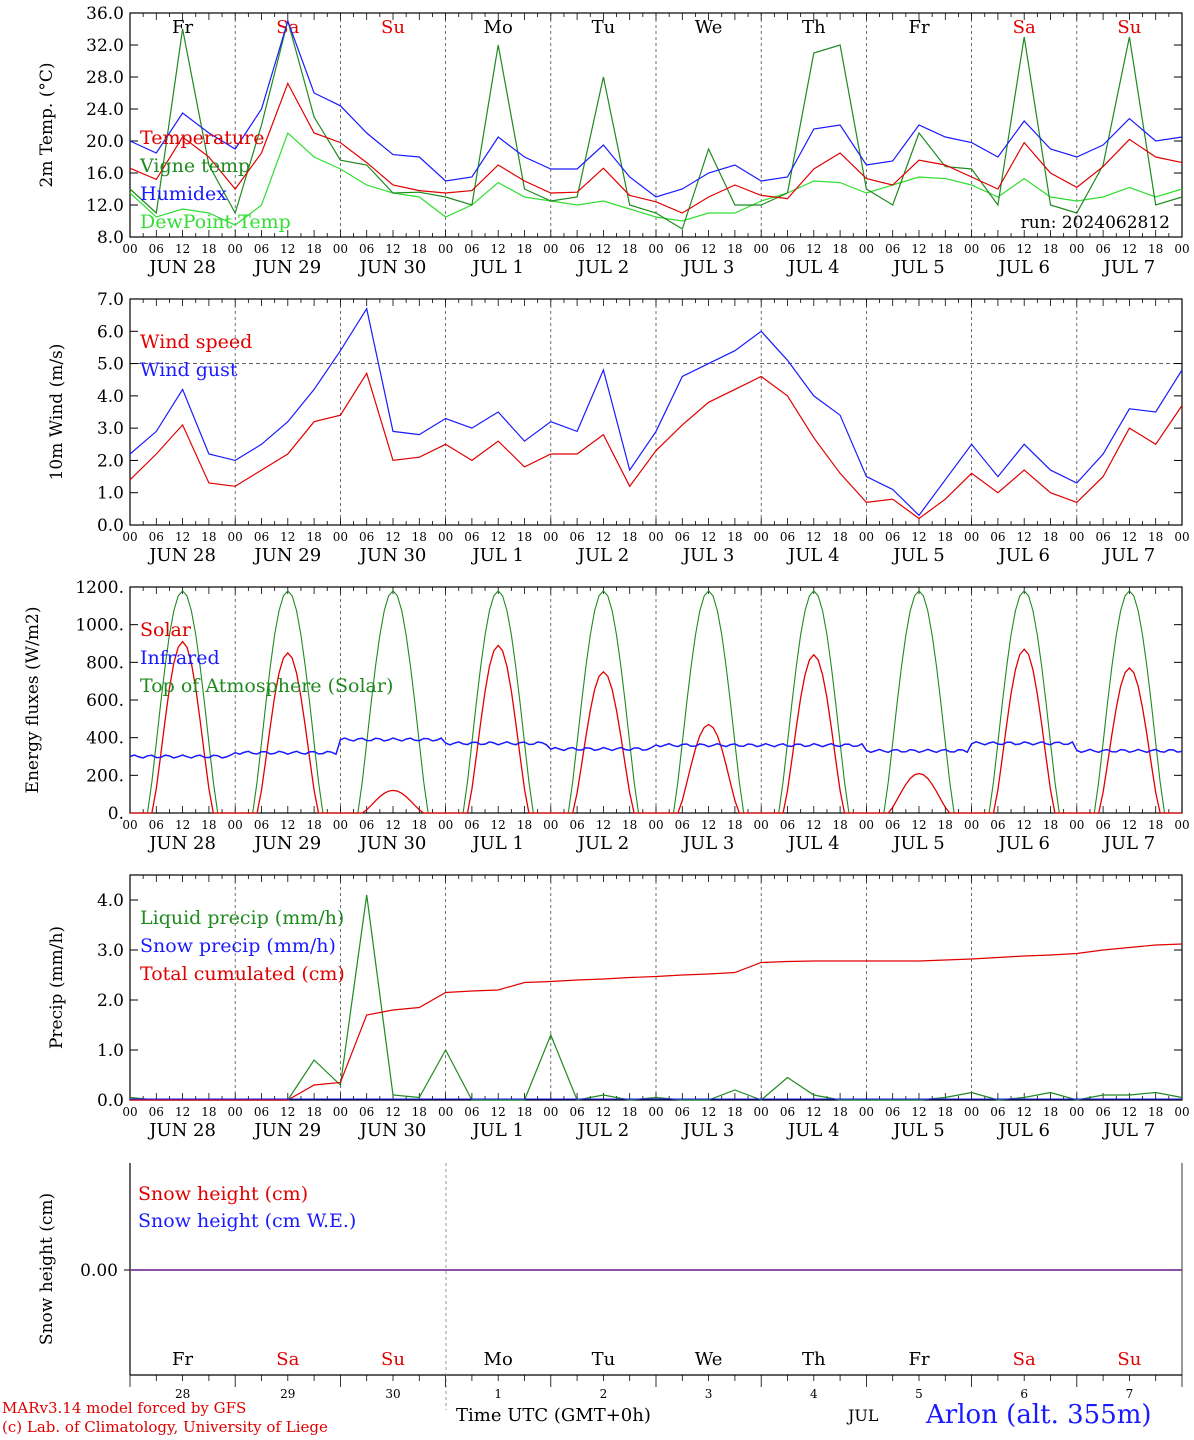 The height and width of the screenshot is (1440, 1194). I want to click on weekday-label: Sa, so click(1024, 27).